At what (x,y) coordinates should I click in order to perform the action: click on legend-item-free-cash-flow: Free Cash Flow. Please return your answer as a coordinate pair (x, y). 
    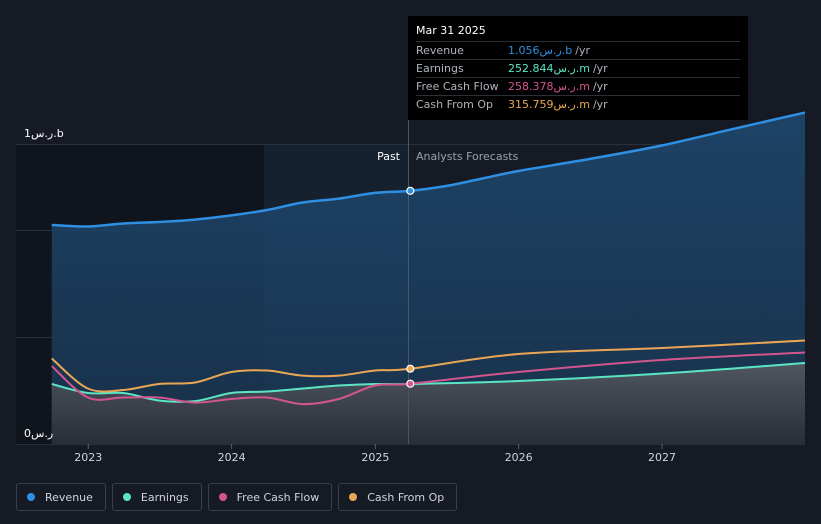
    Looking at the image, I should click on (270, 497).